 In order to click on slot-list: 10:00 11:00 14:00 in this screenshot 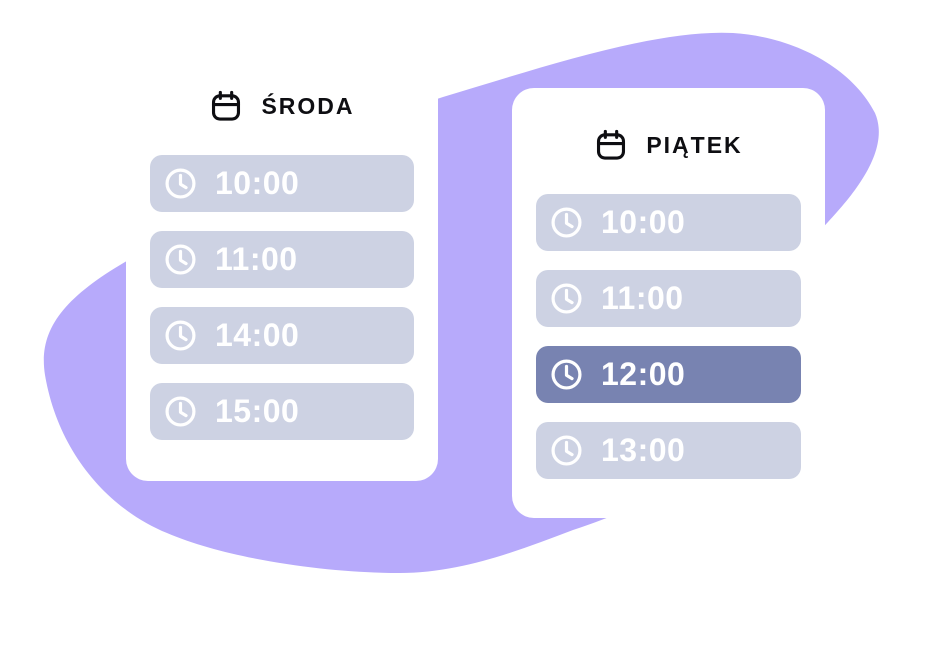, I will do `click(282, 297)`.